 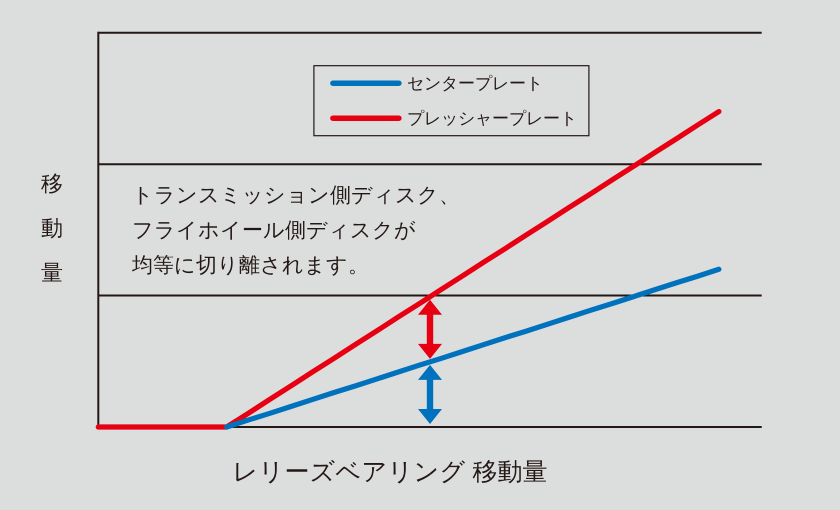 I want to click on x-axis-title: レリーズベアリング 移動量, so click(x=390, y=472).